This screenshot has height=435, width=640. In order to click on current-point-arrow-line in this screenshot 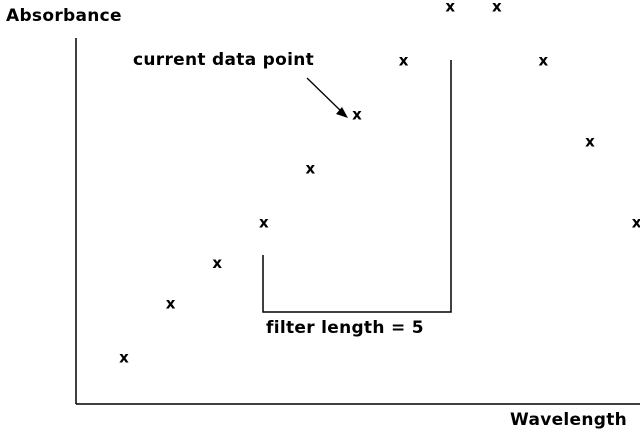, I will do `click(325, 96)`.